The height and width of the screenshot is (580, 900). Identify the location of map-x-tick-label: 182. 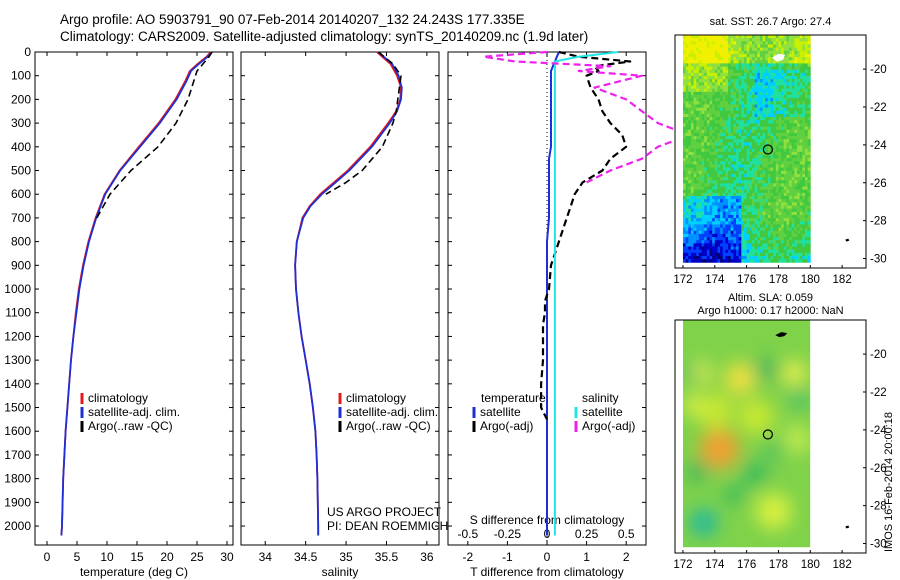
(842, 565).